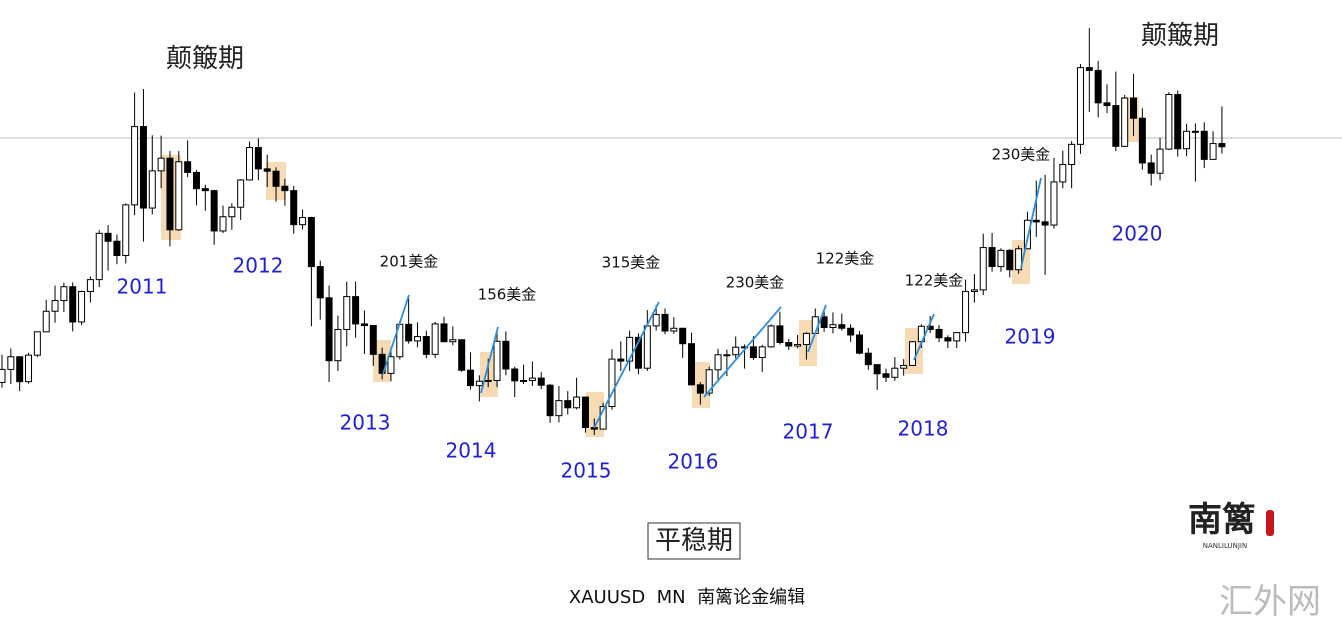 The width and height of the screenshot is (1342, 632). What do you see at coordinates (507, 295) in the screenshot?
I see `move-label: 156美金` at bounding box center [507, 295].